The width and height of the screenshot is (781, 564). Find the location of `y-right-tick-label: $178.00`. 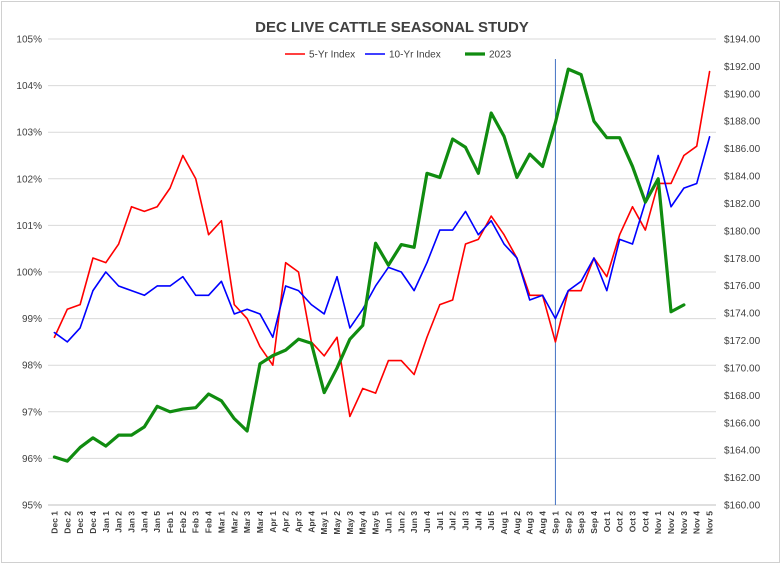

y-right-tick-label: $178.00 is located at coordinates (742, 259).